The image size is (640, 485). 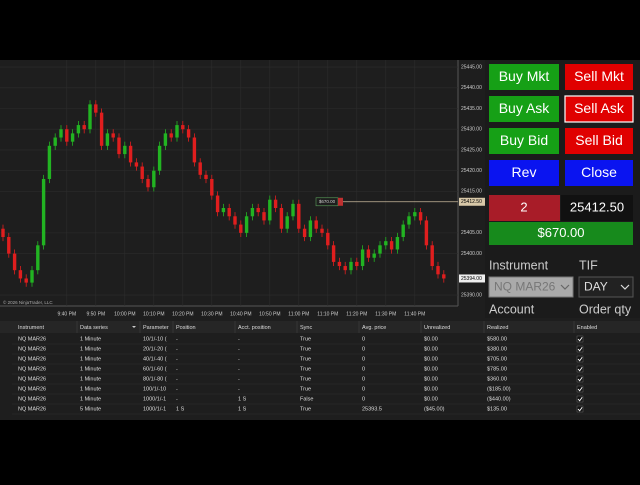 What do you see at coordinates (561, 232) in the screenshot?
I see `pnl: $670.00` at bounding box center [561, 232].